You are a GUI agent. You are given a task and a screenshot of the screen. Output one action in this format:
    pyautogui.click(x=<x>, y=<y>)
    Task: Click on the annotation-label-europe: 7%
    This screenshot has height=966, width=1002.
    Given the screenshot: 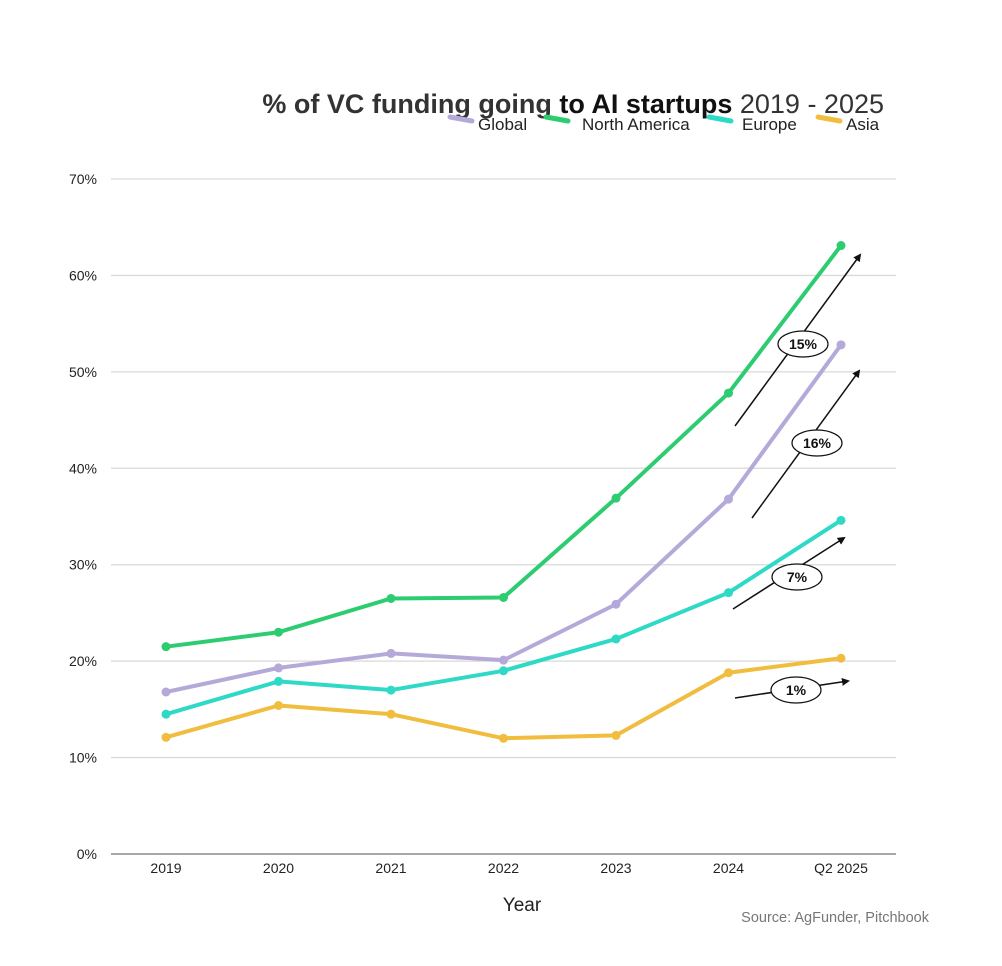 What is the action you would take?
    pyautogui.click(x=797, y=577)
    